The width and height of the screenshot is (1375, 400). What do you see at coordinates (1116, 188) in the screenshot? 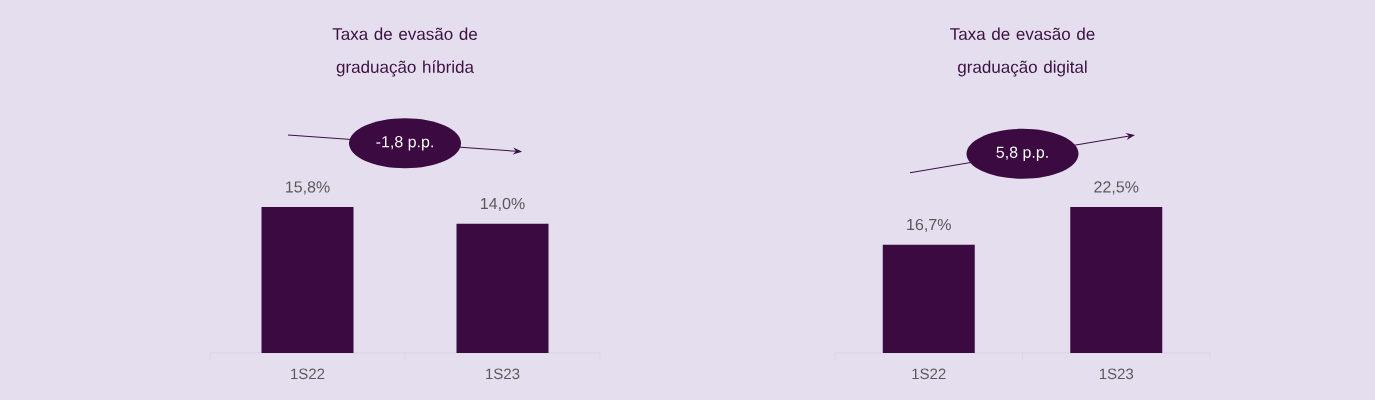
I see `data-label: 22,5%` at bounding box center [1116, 188].